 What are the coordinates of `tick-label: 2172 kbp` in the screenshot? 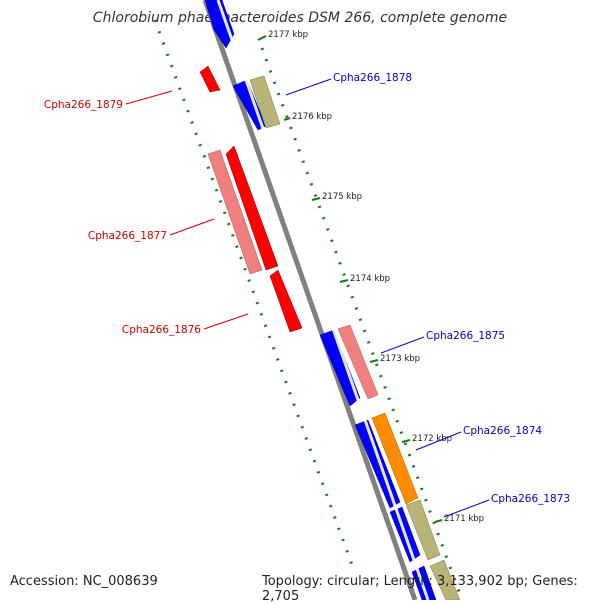 It's located at (432, 439).